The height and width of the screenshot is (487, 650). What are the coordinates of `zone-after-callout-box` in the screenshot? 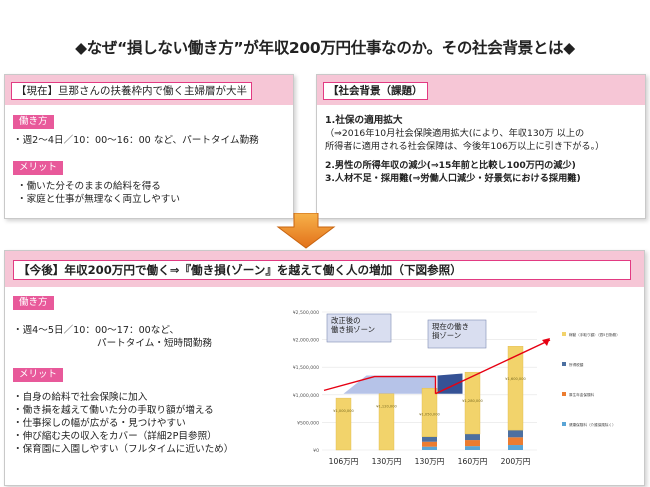 It's located at (359, 328).